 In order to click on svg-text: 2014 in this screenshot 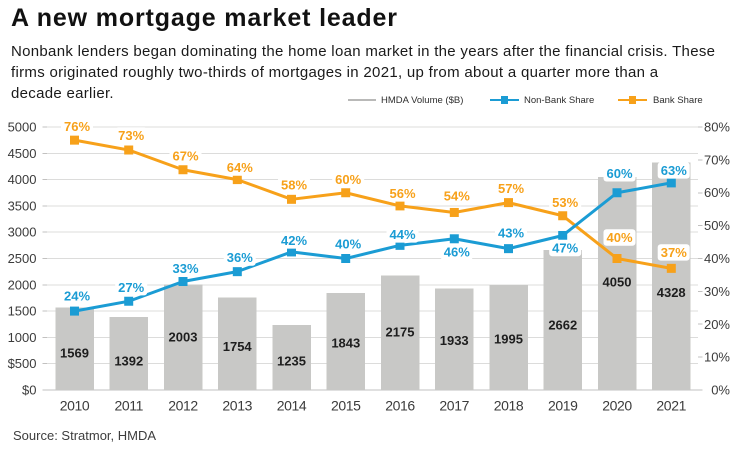, I will do `click(292, 406)`.